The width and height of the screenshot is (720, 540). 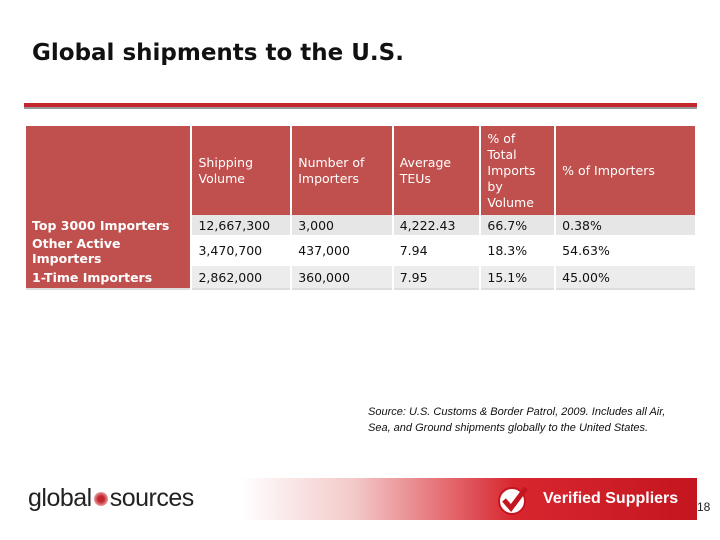 I want to click on page-number: 18, so click(x=704, y=507).